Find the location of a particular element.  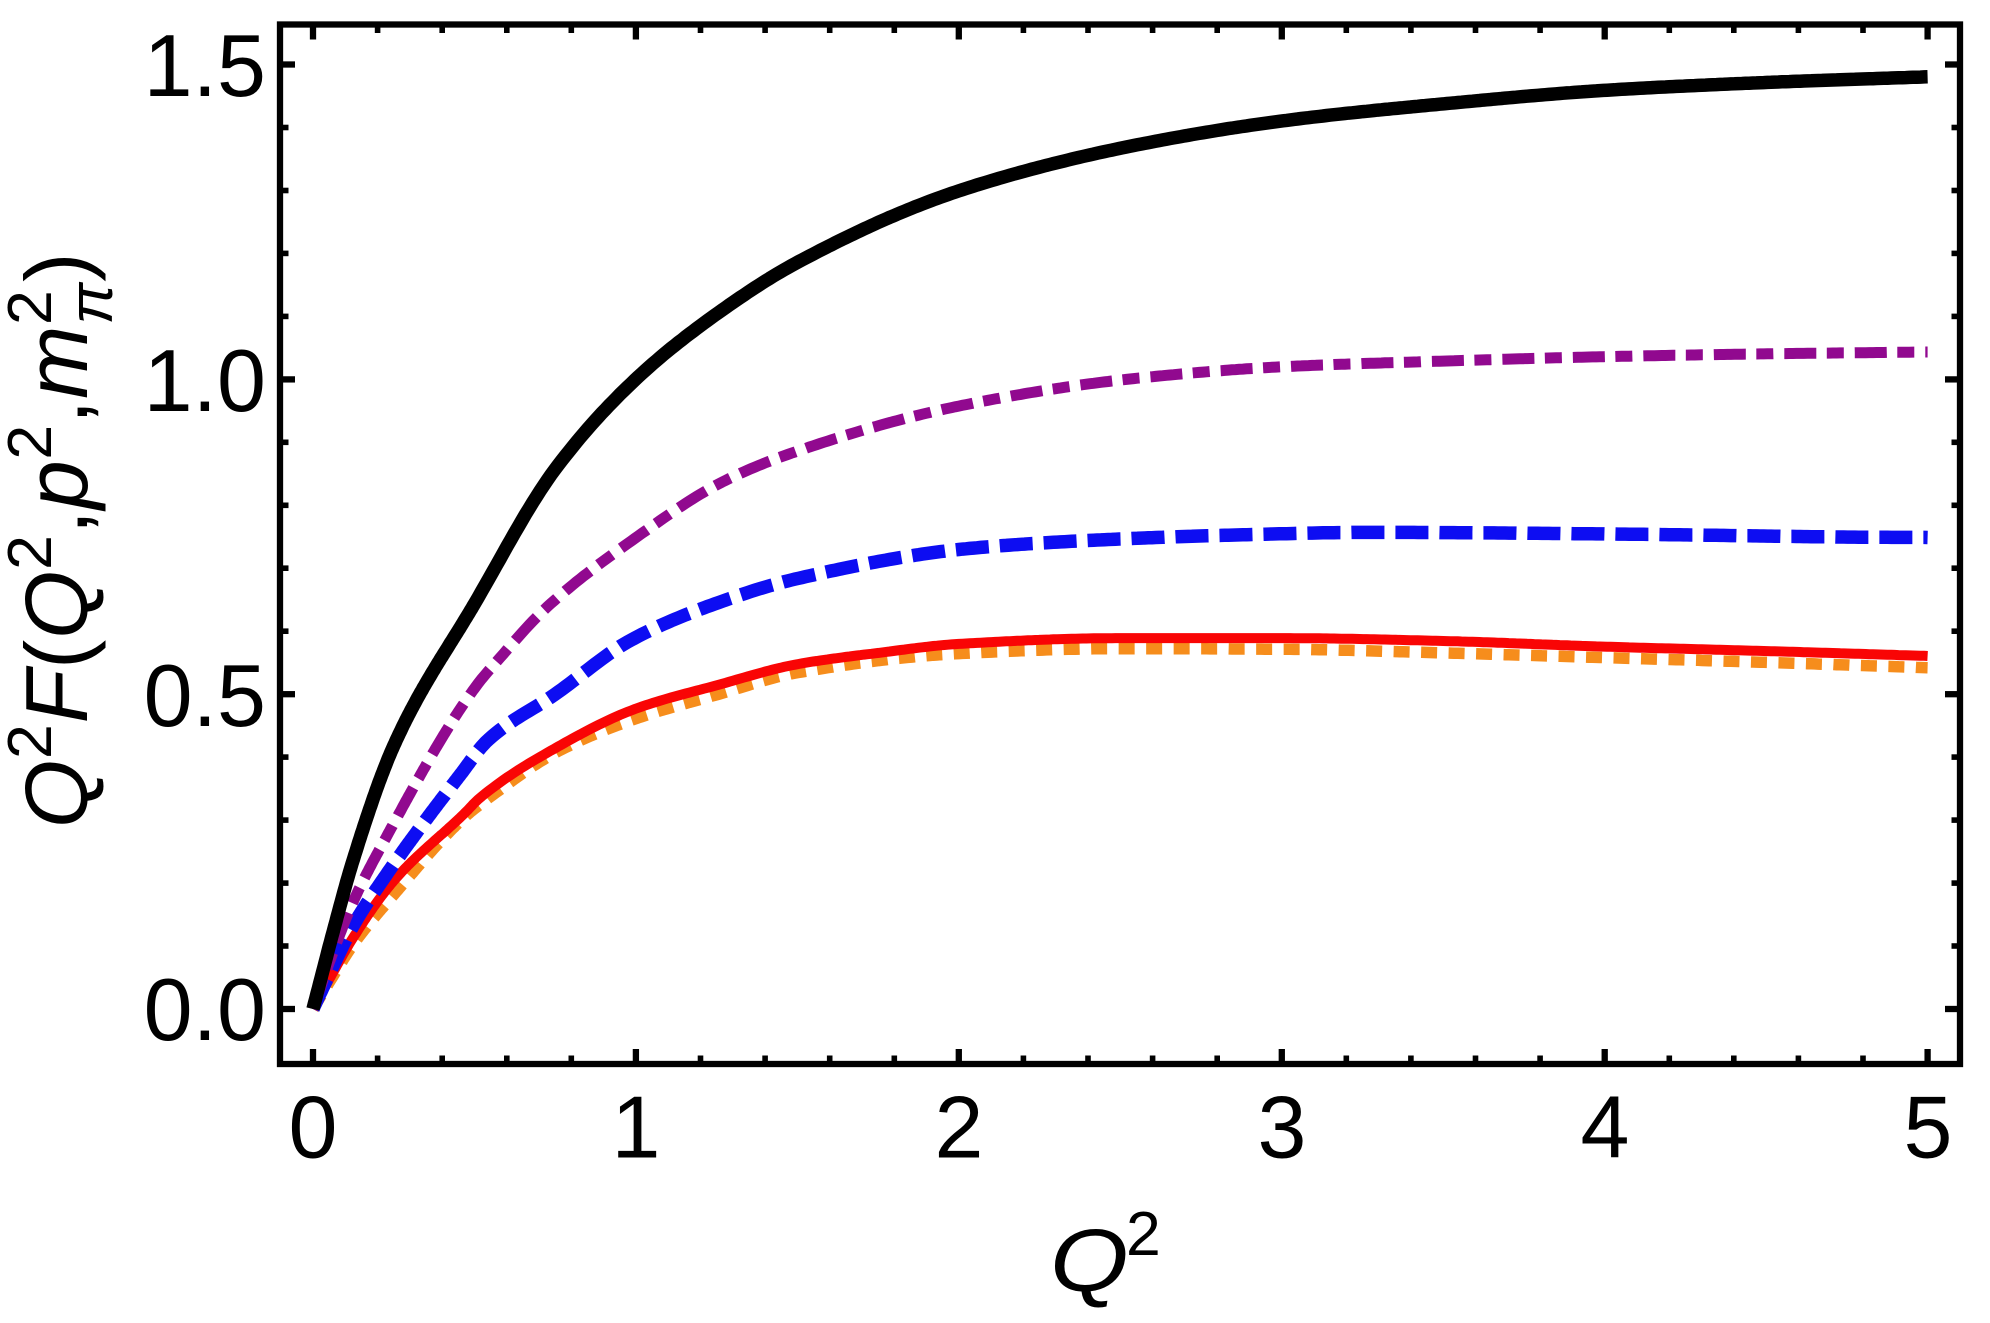

svg-text: 0 is located at coordinates (313, 1127).